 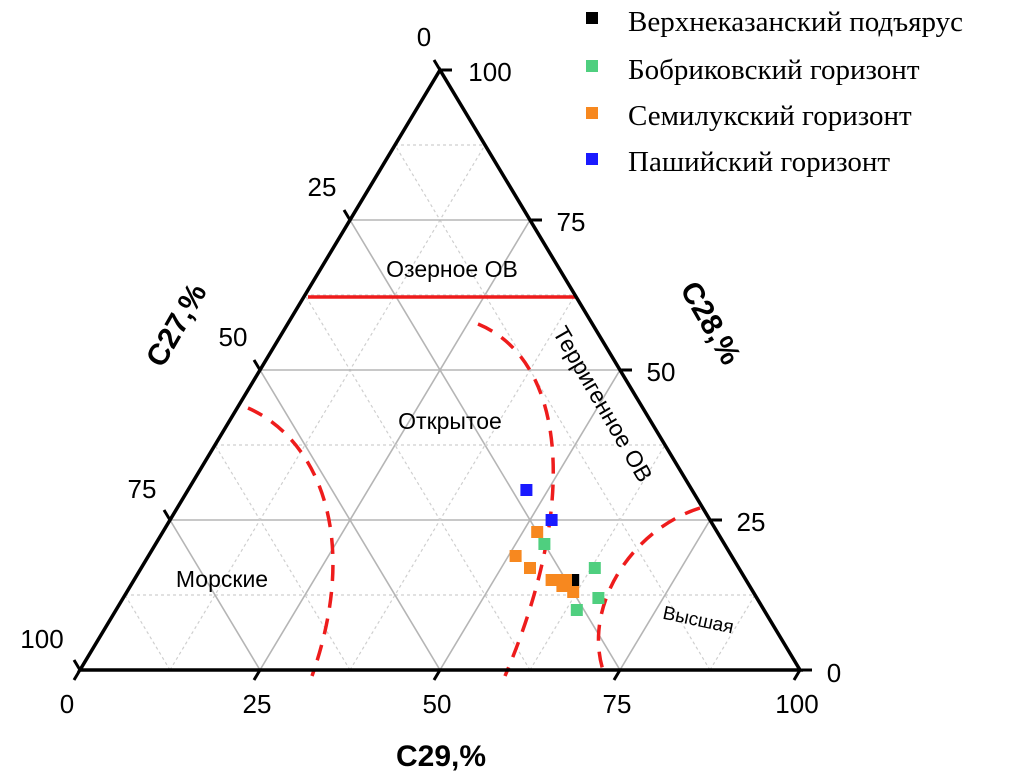 What do you see at coordinates (617, 704) in the screenshot?
I see `bottom-tick-label: 75` at bounding box center [617, 704].